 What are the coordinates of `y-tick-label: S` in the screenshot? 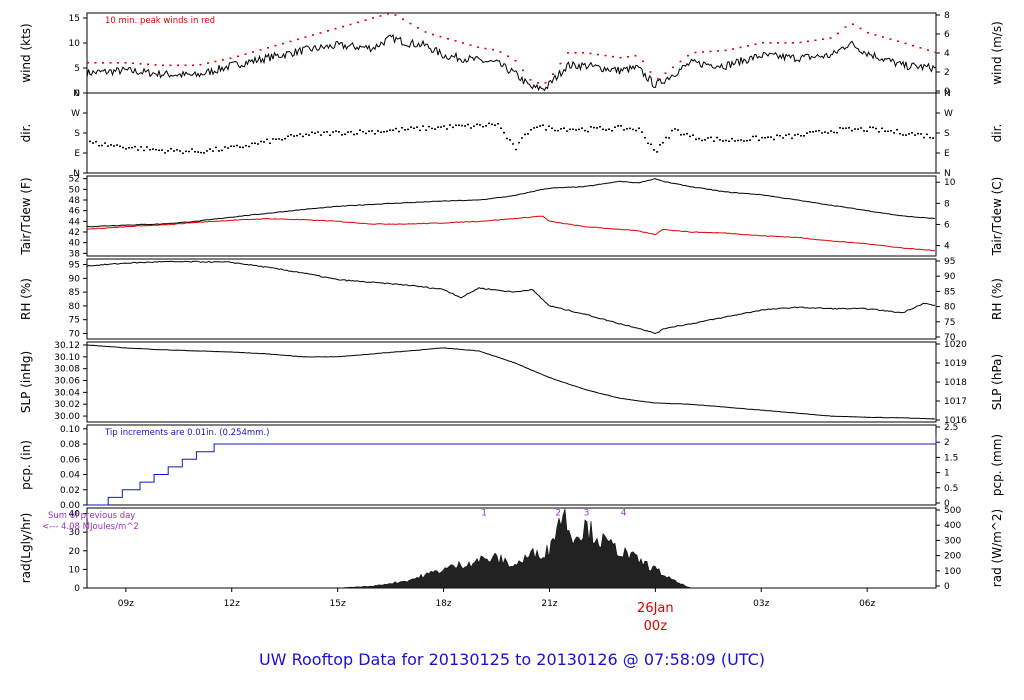 It's located at (77, 134).